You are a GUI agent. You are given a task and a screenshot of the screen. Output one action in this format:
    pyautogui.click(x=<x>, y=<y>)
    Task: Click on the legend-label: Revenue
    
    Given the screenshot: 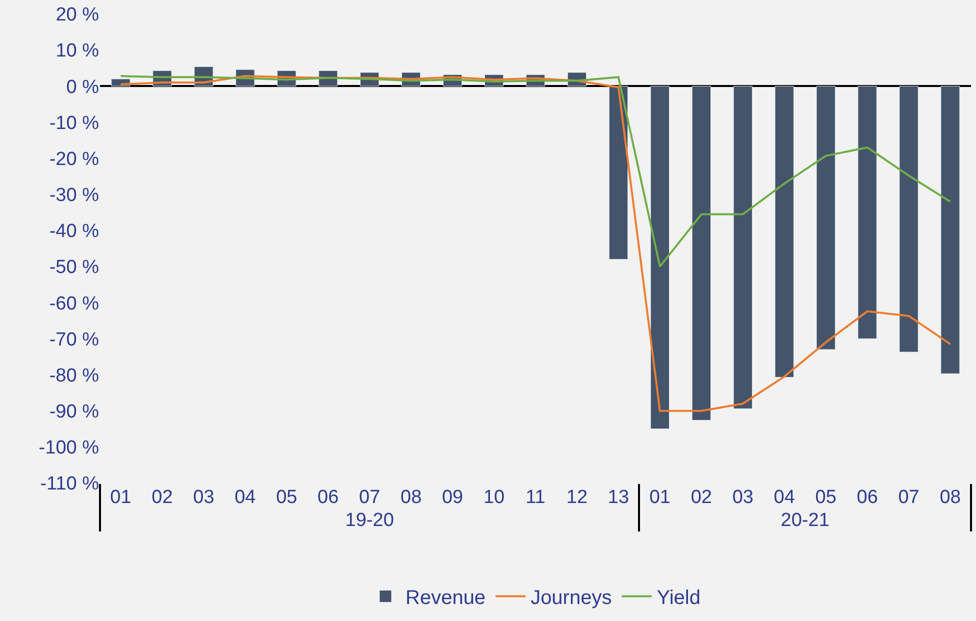 What is the action you would take?
    pyautogui.click(x=446, y=598)
    